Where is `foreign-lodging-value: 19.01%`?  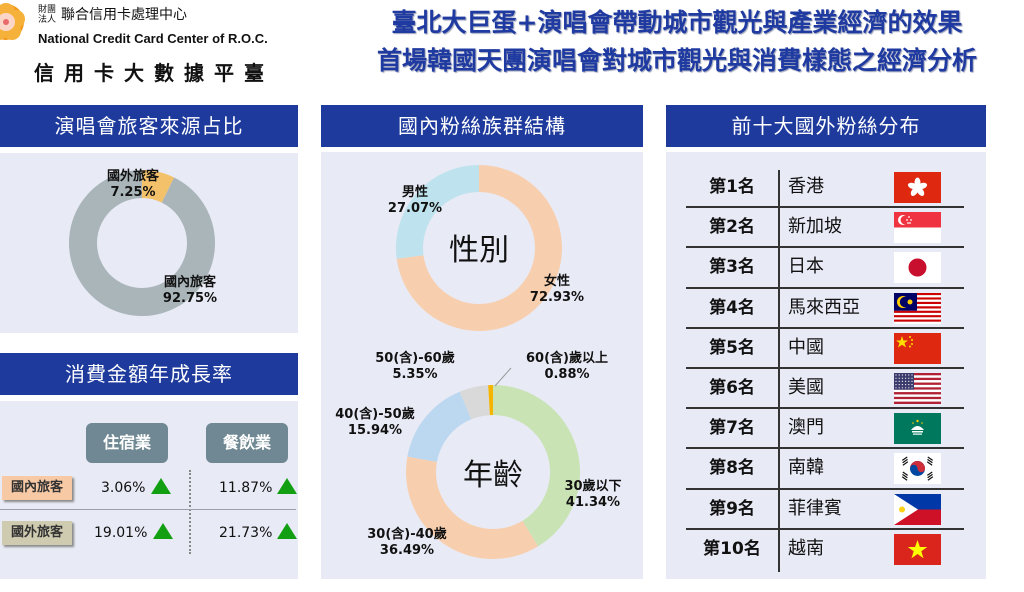 foreign-lodging-value: 19.01% is located at coordinates (121, 533).